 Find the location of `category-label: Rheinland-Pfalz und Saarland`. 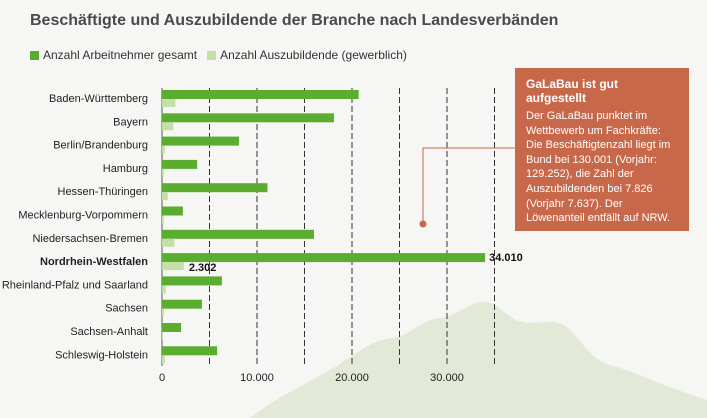

category-label: Rheinland-Pfalz und Saarland is located at coordinates (75, 285).